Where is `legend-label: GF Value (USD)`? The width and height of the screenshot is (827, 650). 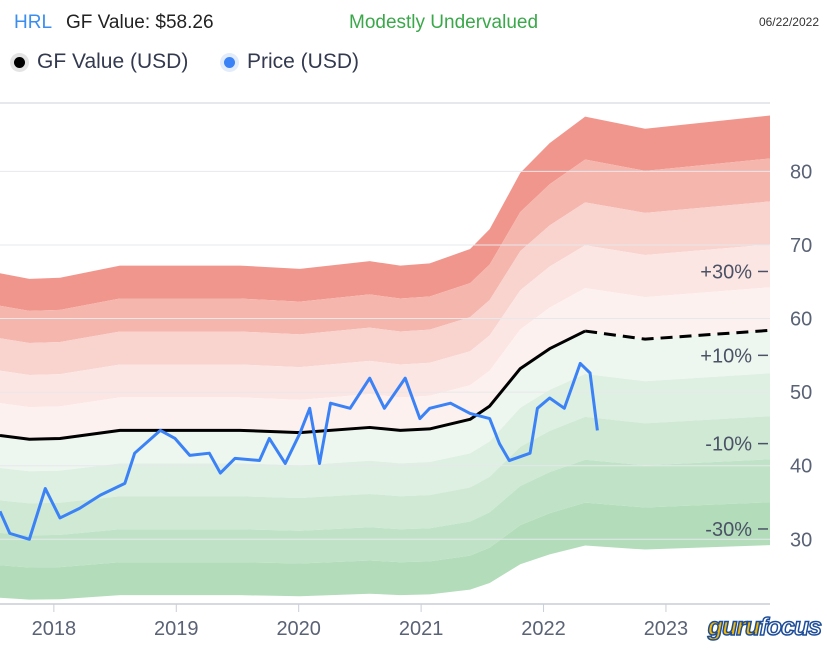 legend-label: GF Value (USD) is located at coordinates (113, 61).